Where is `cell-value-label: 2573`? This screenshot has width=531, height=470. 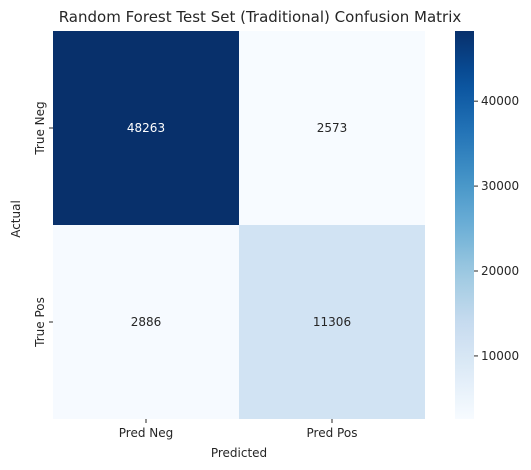
cell-value-label: 2573 is located at coordinates (332, 128).